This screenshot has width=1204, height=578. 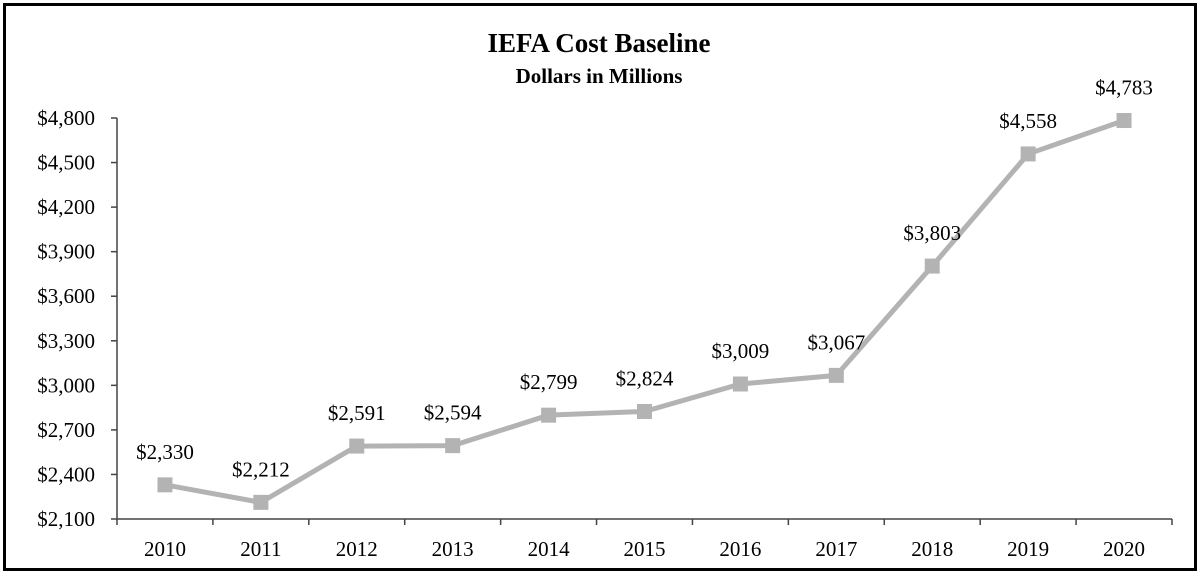 I want to click on y-tick-label: $4,500, so click(x=66, y=163).